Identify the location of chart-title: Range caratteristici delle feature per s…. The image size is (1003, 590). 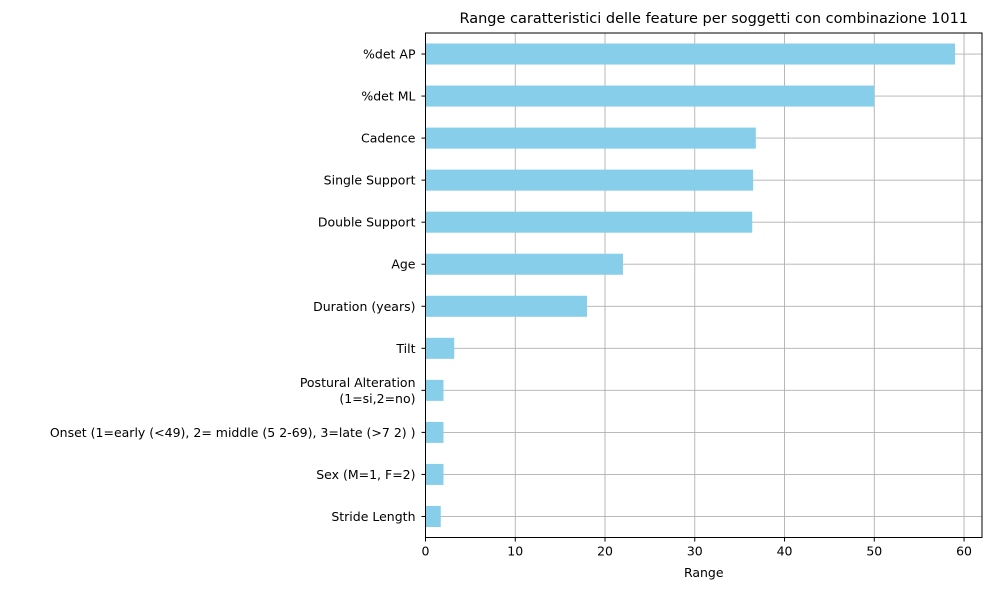
(713, 19).